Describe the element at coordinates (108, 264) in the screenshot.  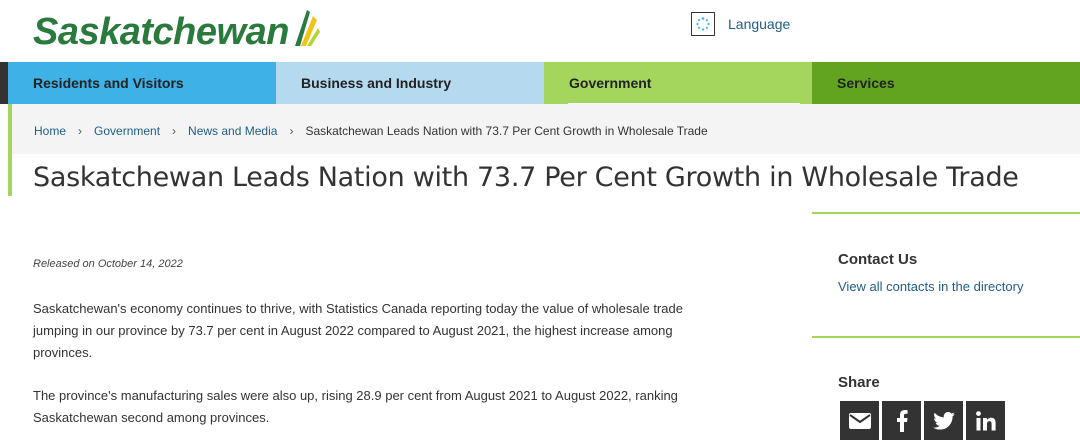
I see `release-date: Released on October 14, 2022` at that location.